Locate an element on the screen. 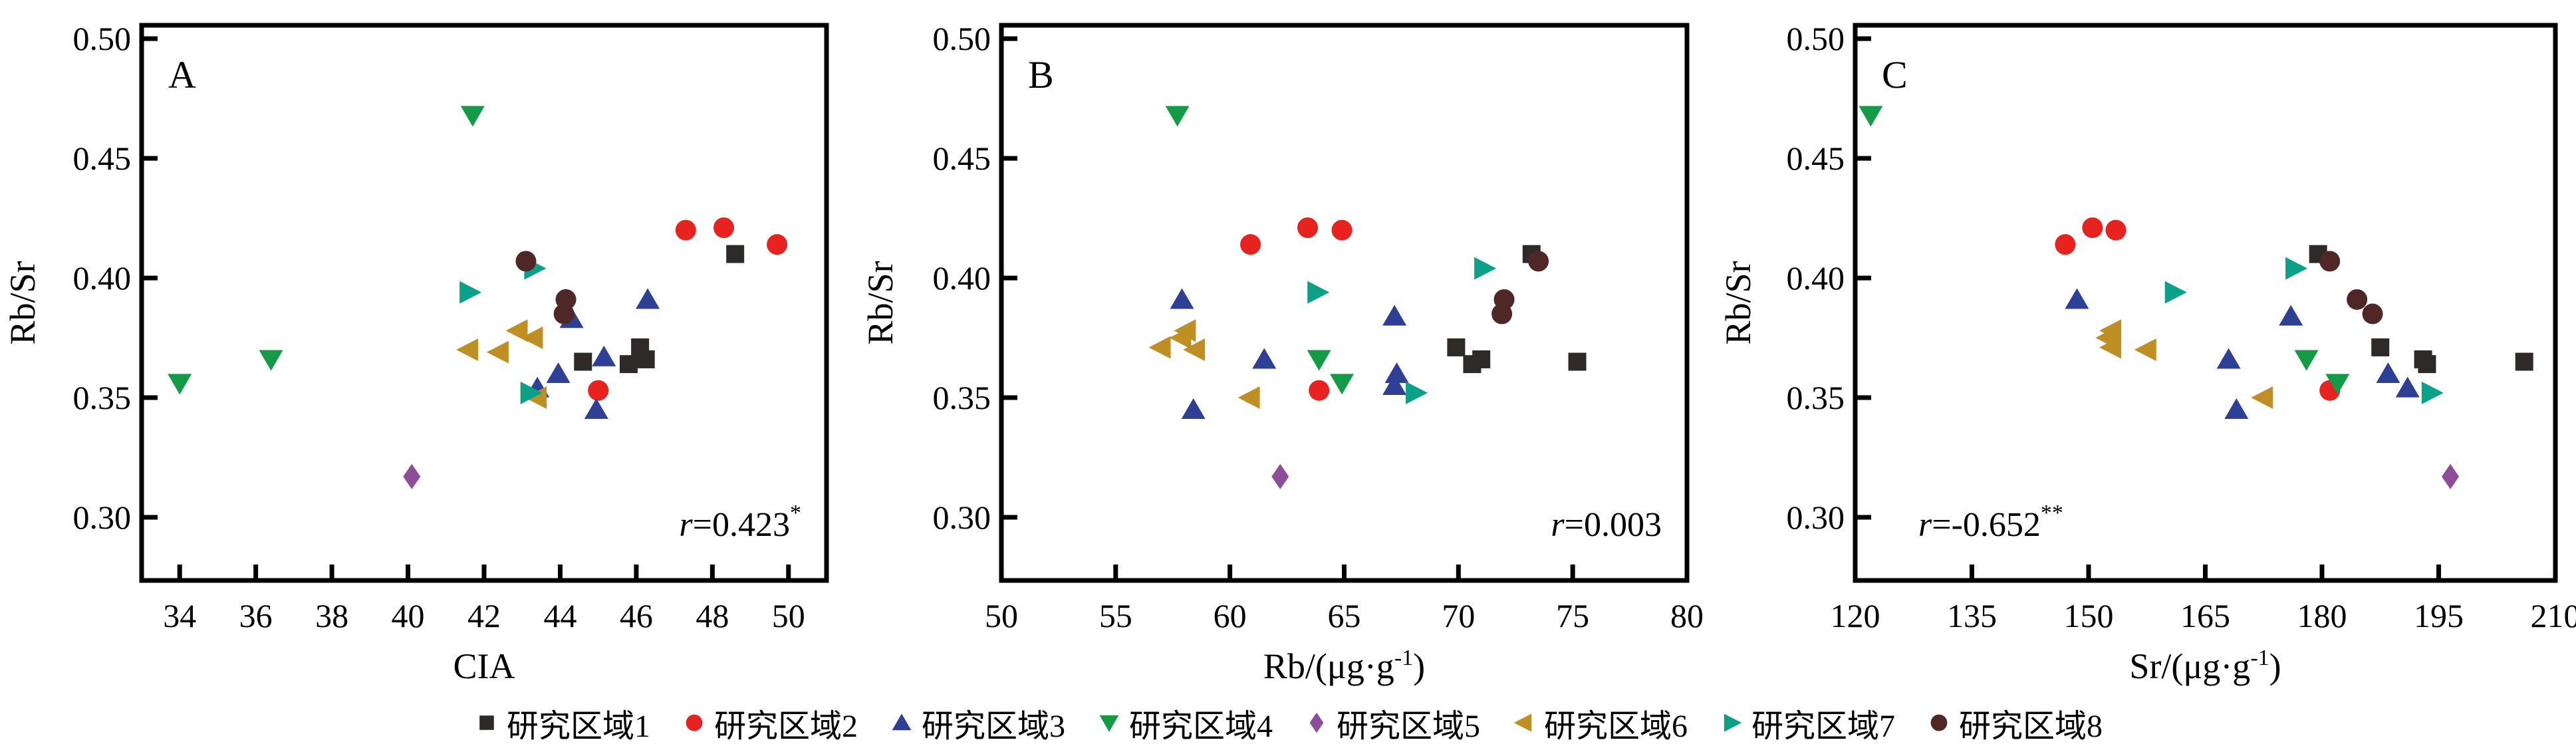 The height and width of the screenshot is (754, 2576). circle-icon is located at coordinates (694, 722).